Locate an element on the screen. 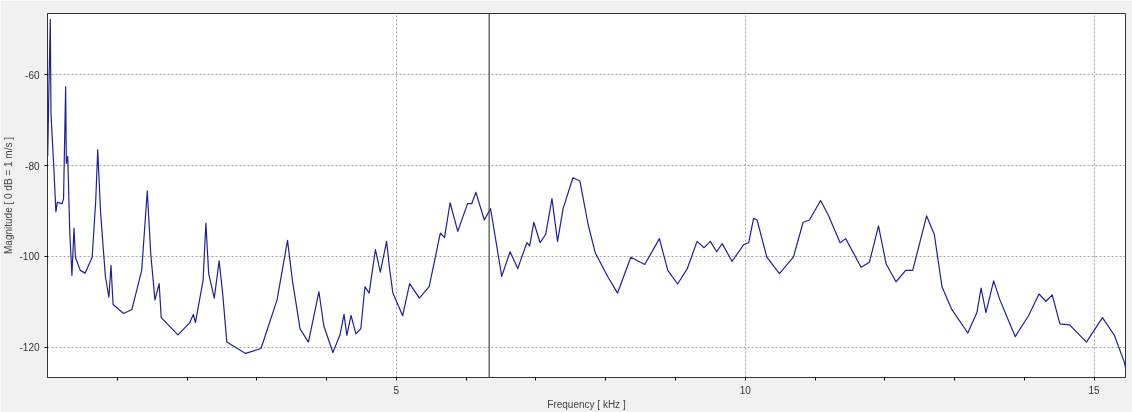  y-tick-label: -100 is located at coordinates (29, 257).